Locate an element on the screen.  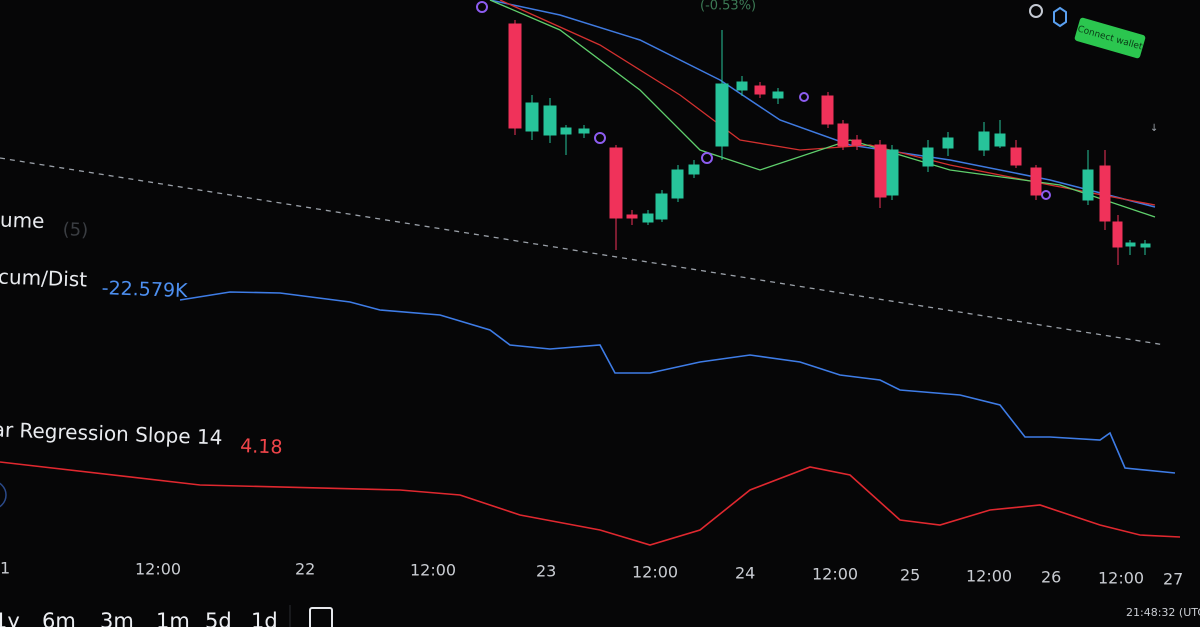
range-button: 5d is located at coordinates (218, 618).